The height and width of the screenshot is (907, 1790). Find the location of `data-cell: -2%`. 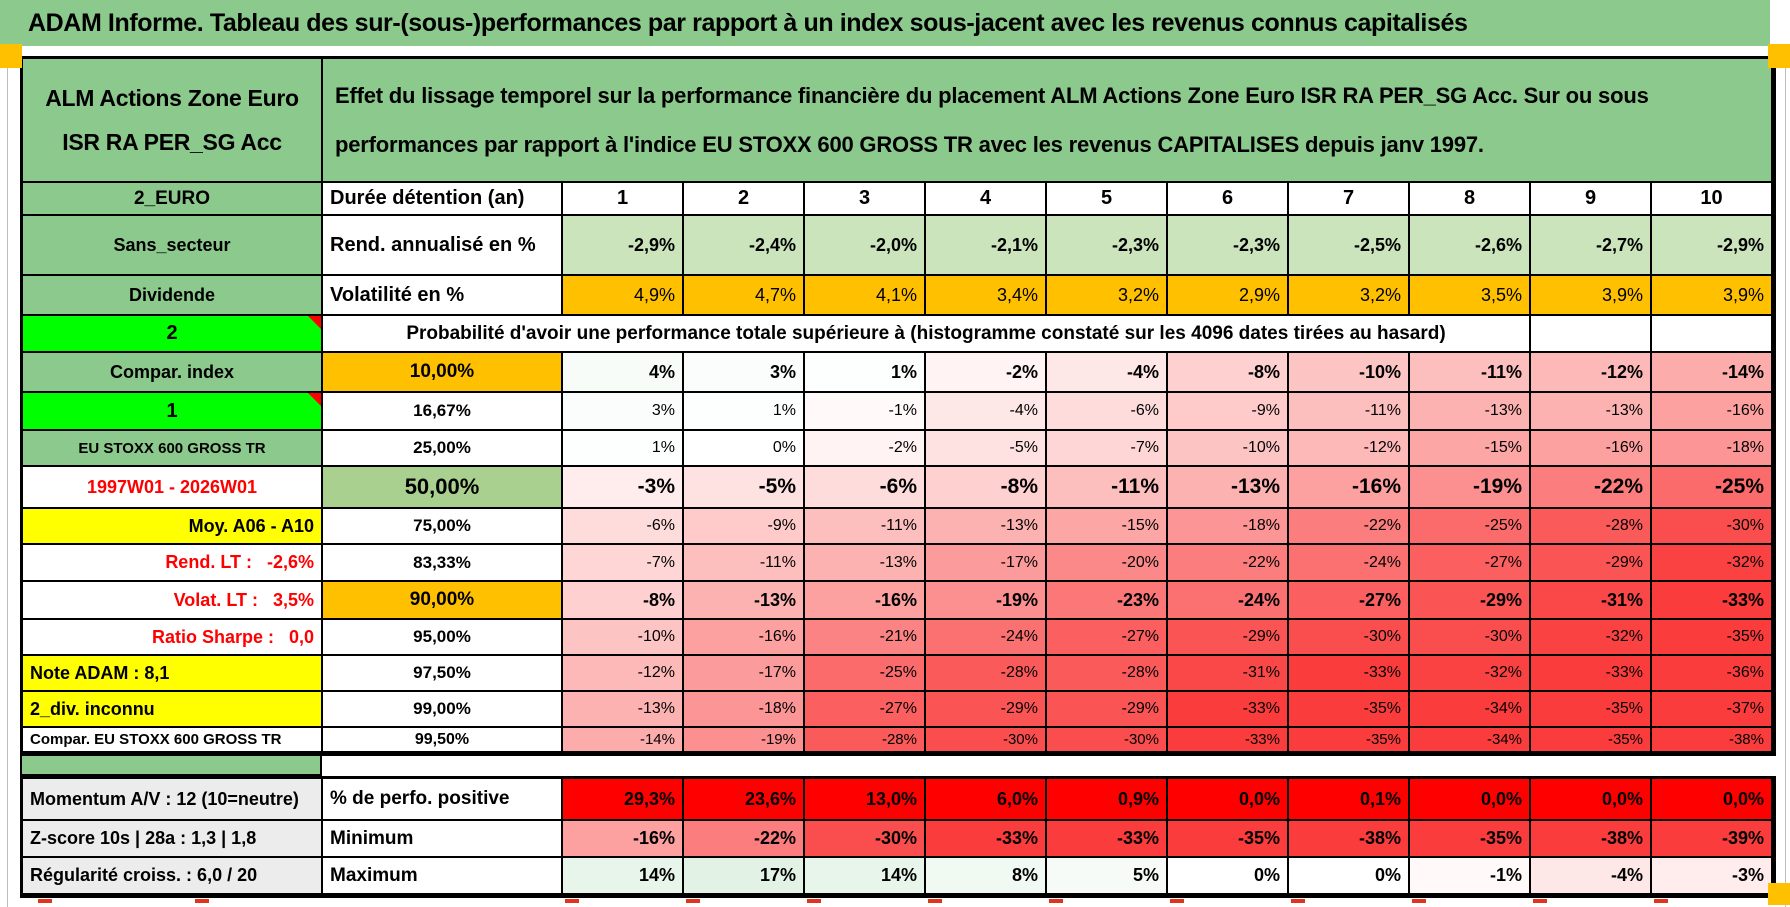

data-cell: -2% is located at coordinates (865, 449).